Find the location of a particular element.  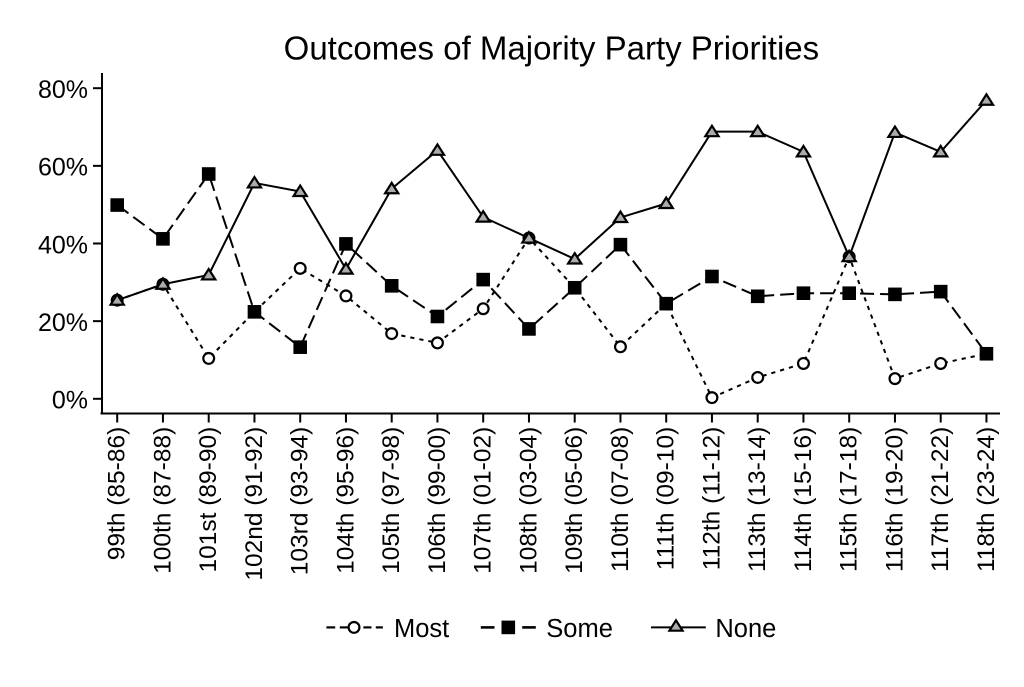

svg-text: 118th (23-24) is located at coordinates (986, 499).